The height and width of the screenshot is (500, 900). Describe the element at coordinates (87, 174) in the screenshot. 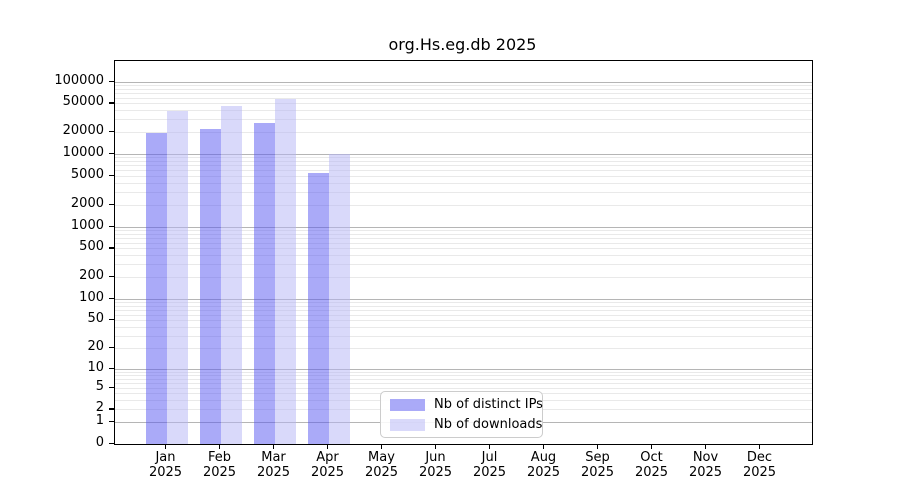

I see `y-tick-label: 5000` at that location.